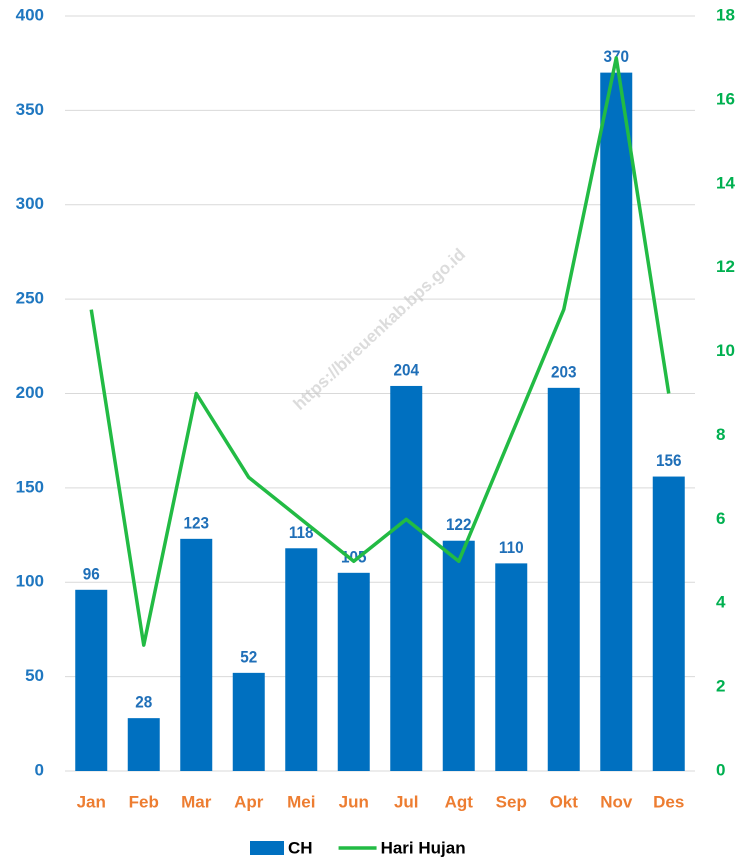 This screenshot has width=744, height=861. What do you see at coordinates (406, 801) in the screenshot?
I see `x-tick-label: Jul` at bounding box center [406, 801].